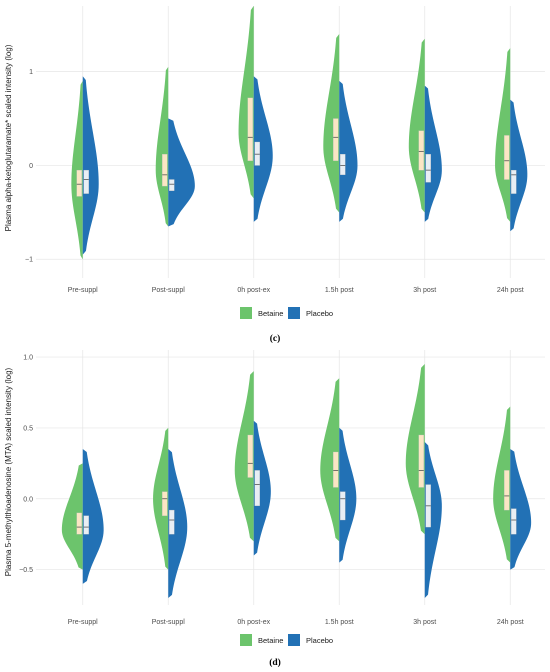 The height and width of the screenshot is (672, 550). What do you see at coordinates (31, 72) in the screenshot?
I see `y-tick-label: 1` at bounding box center [31, 72].